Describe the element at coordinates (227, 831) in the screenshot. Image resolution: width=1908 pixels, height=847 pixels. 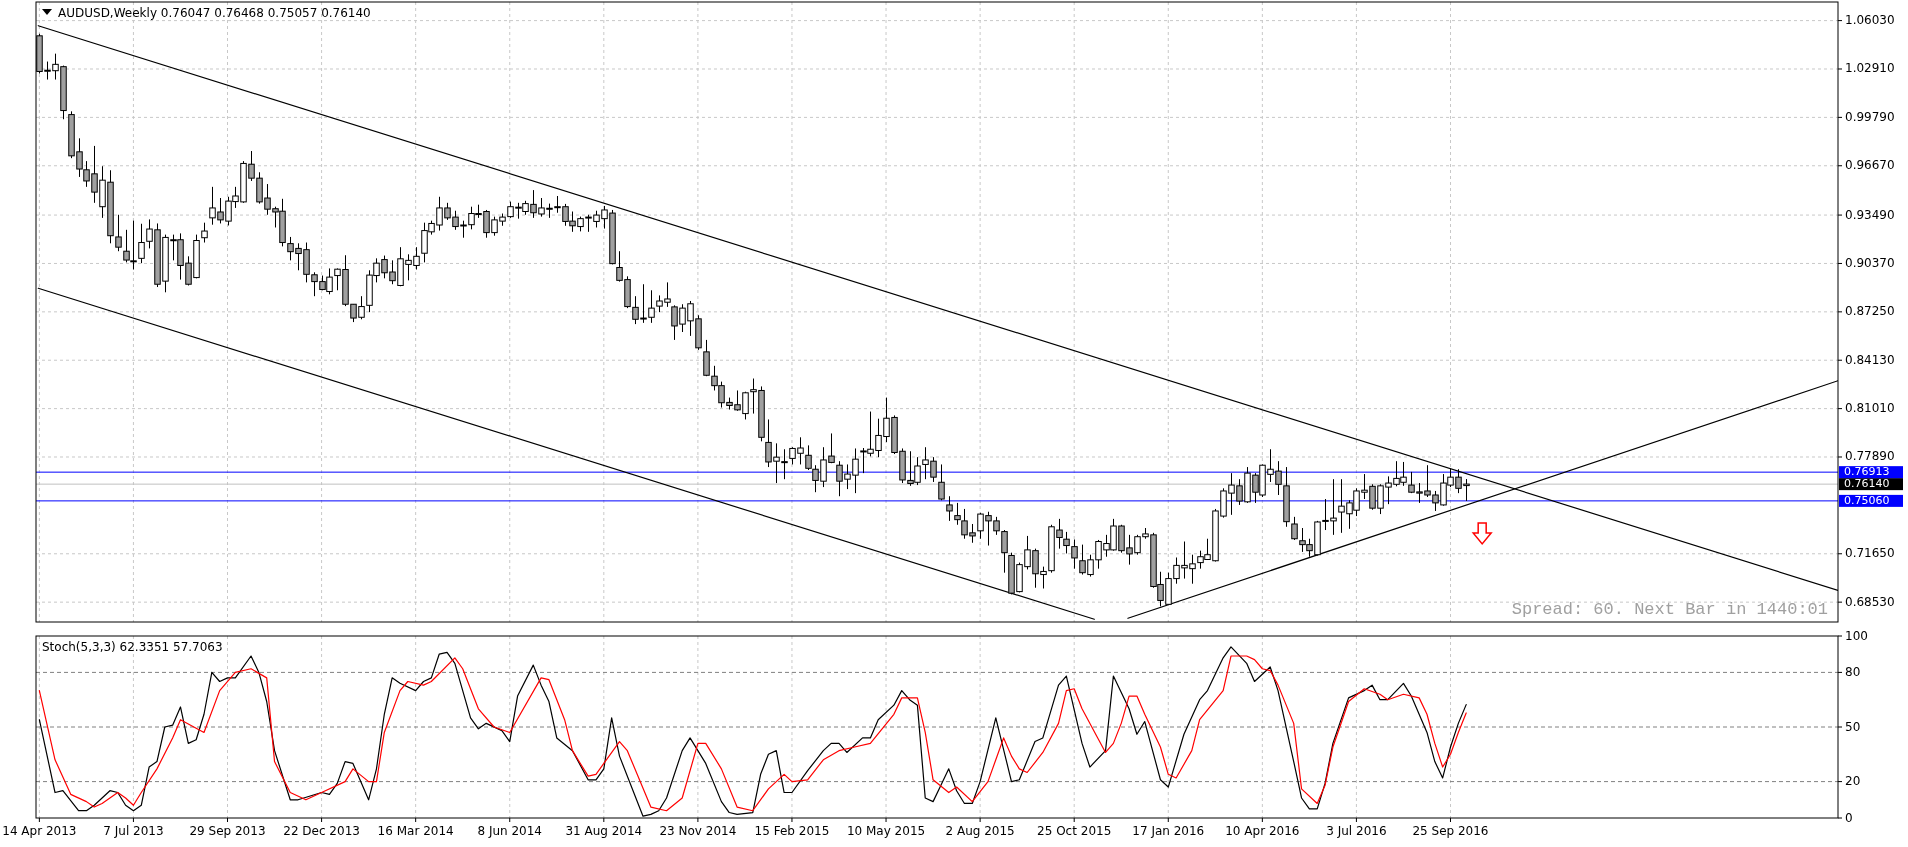
I see `x-tick-label: 29 Sep 2013` at that location.